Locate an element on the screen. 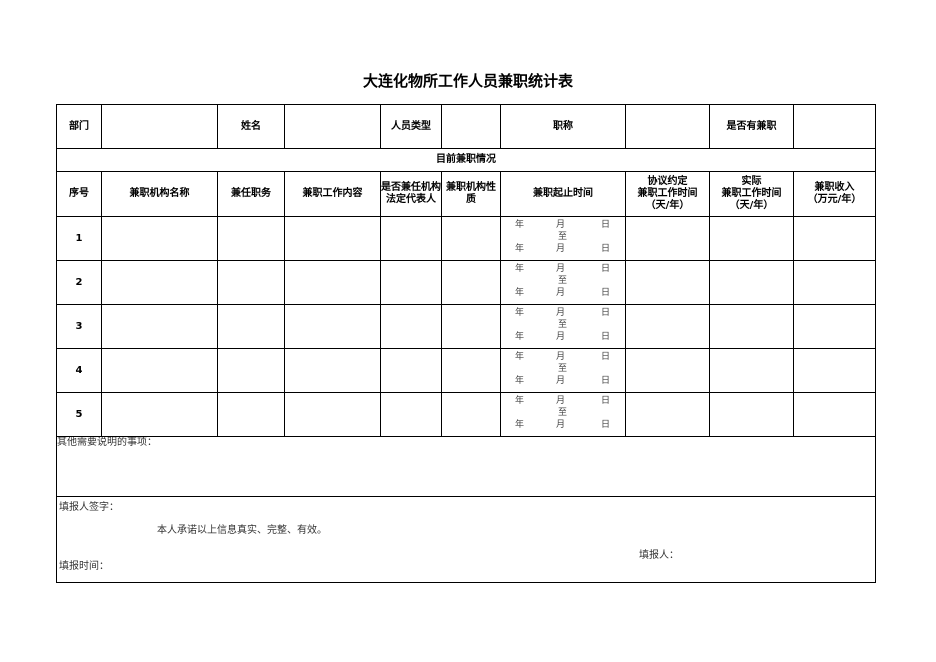 This screenshot has height=662, width=936. column-header: 兼任职务 is located at coordinates (251, 194).